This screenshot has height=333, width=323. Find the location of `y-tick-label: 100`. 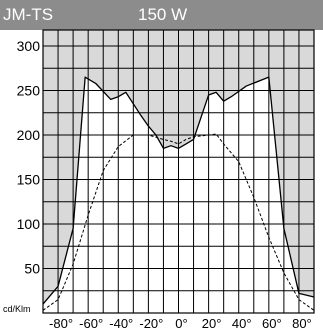

y-tick-label: 100 is located at coordinates (29, 224).